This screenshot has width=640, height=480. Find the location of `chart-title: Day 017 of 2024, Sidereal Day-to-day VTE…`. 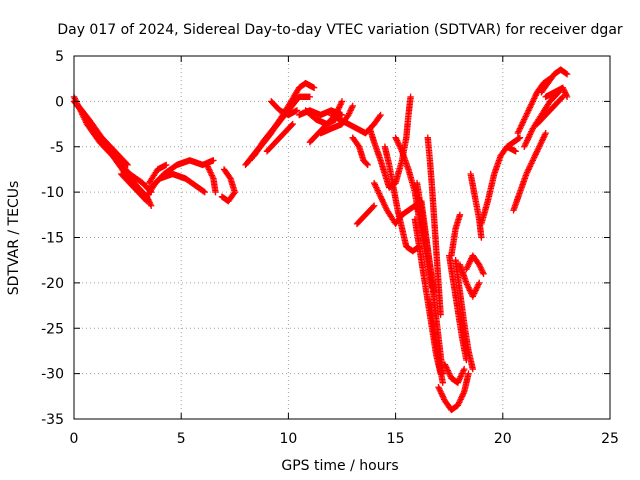

chart-title: Day 017 of 2024, Sidereal Day-to-day VTE… is located at coordinates (340, 30).